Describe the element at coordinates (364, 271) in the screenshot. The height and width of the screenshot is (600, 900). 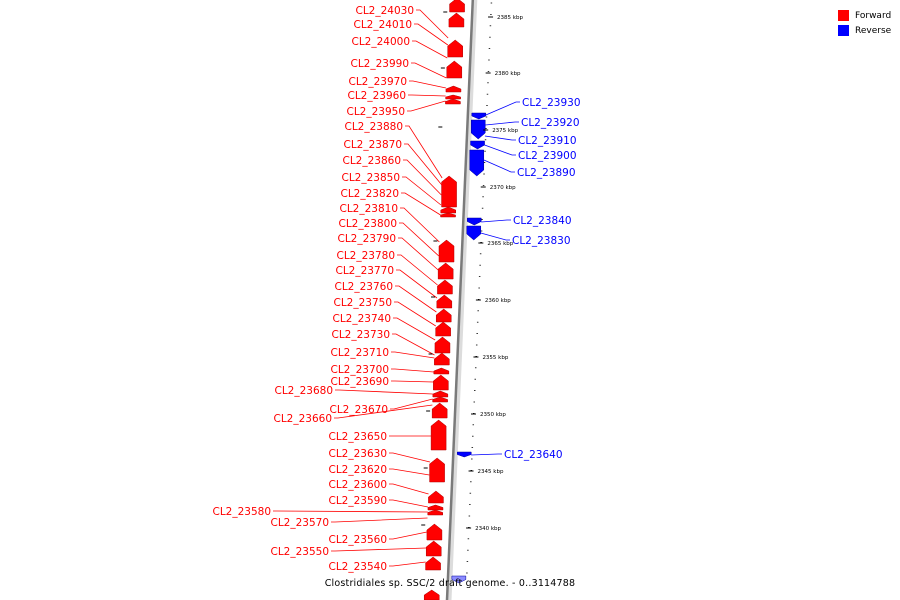
I see `forward-gene-label: CL2_23770` at that location.